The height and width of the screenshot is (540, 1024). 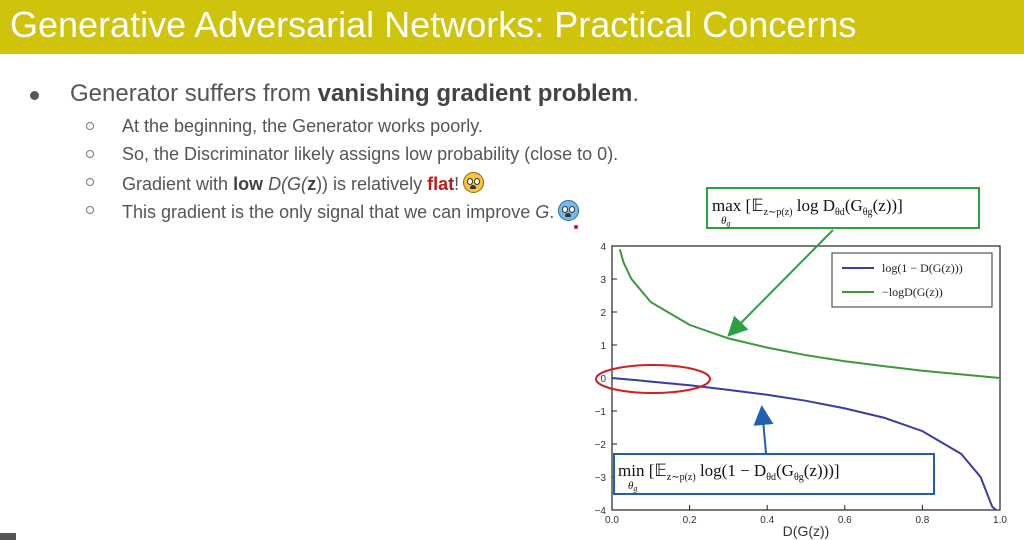 I want to click on max-formula: max [𝔼z∼p(z) log Dθd(Gθg(z))], so click(x=807, y=207).